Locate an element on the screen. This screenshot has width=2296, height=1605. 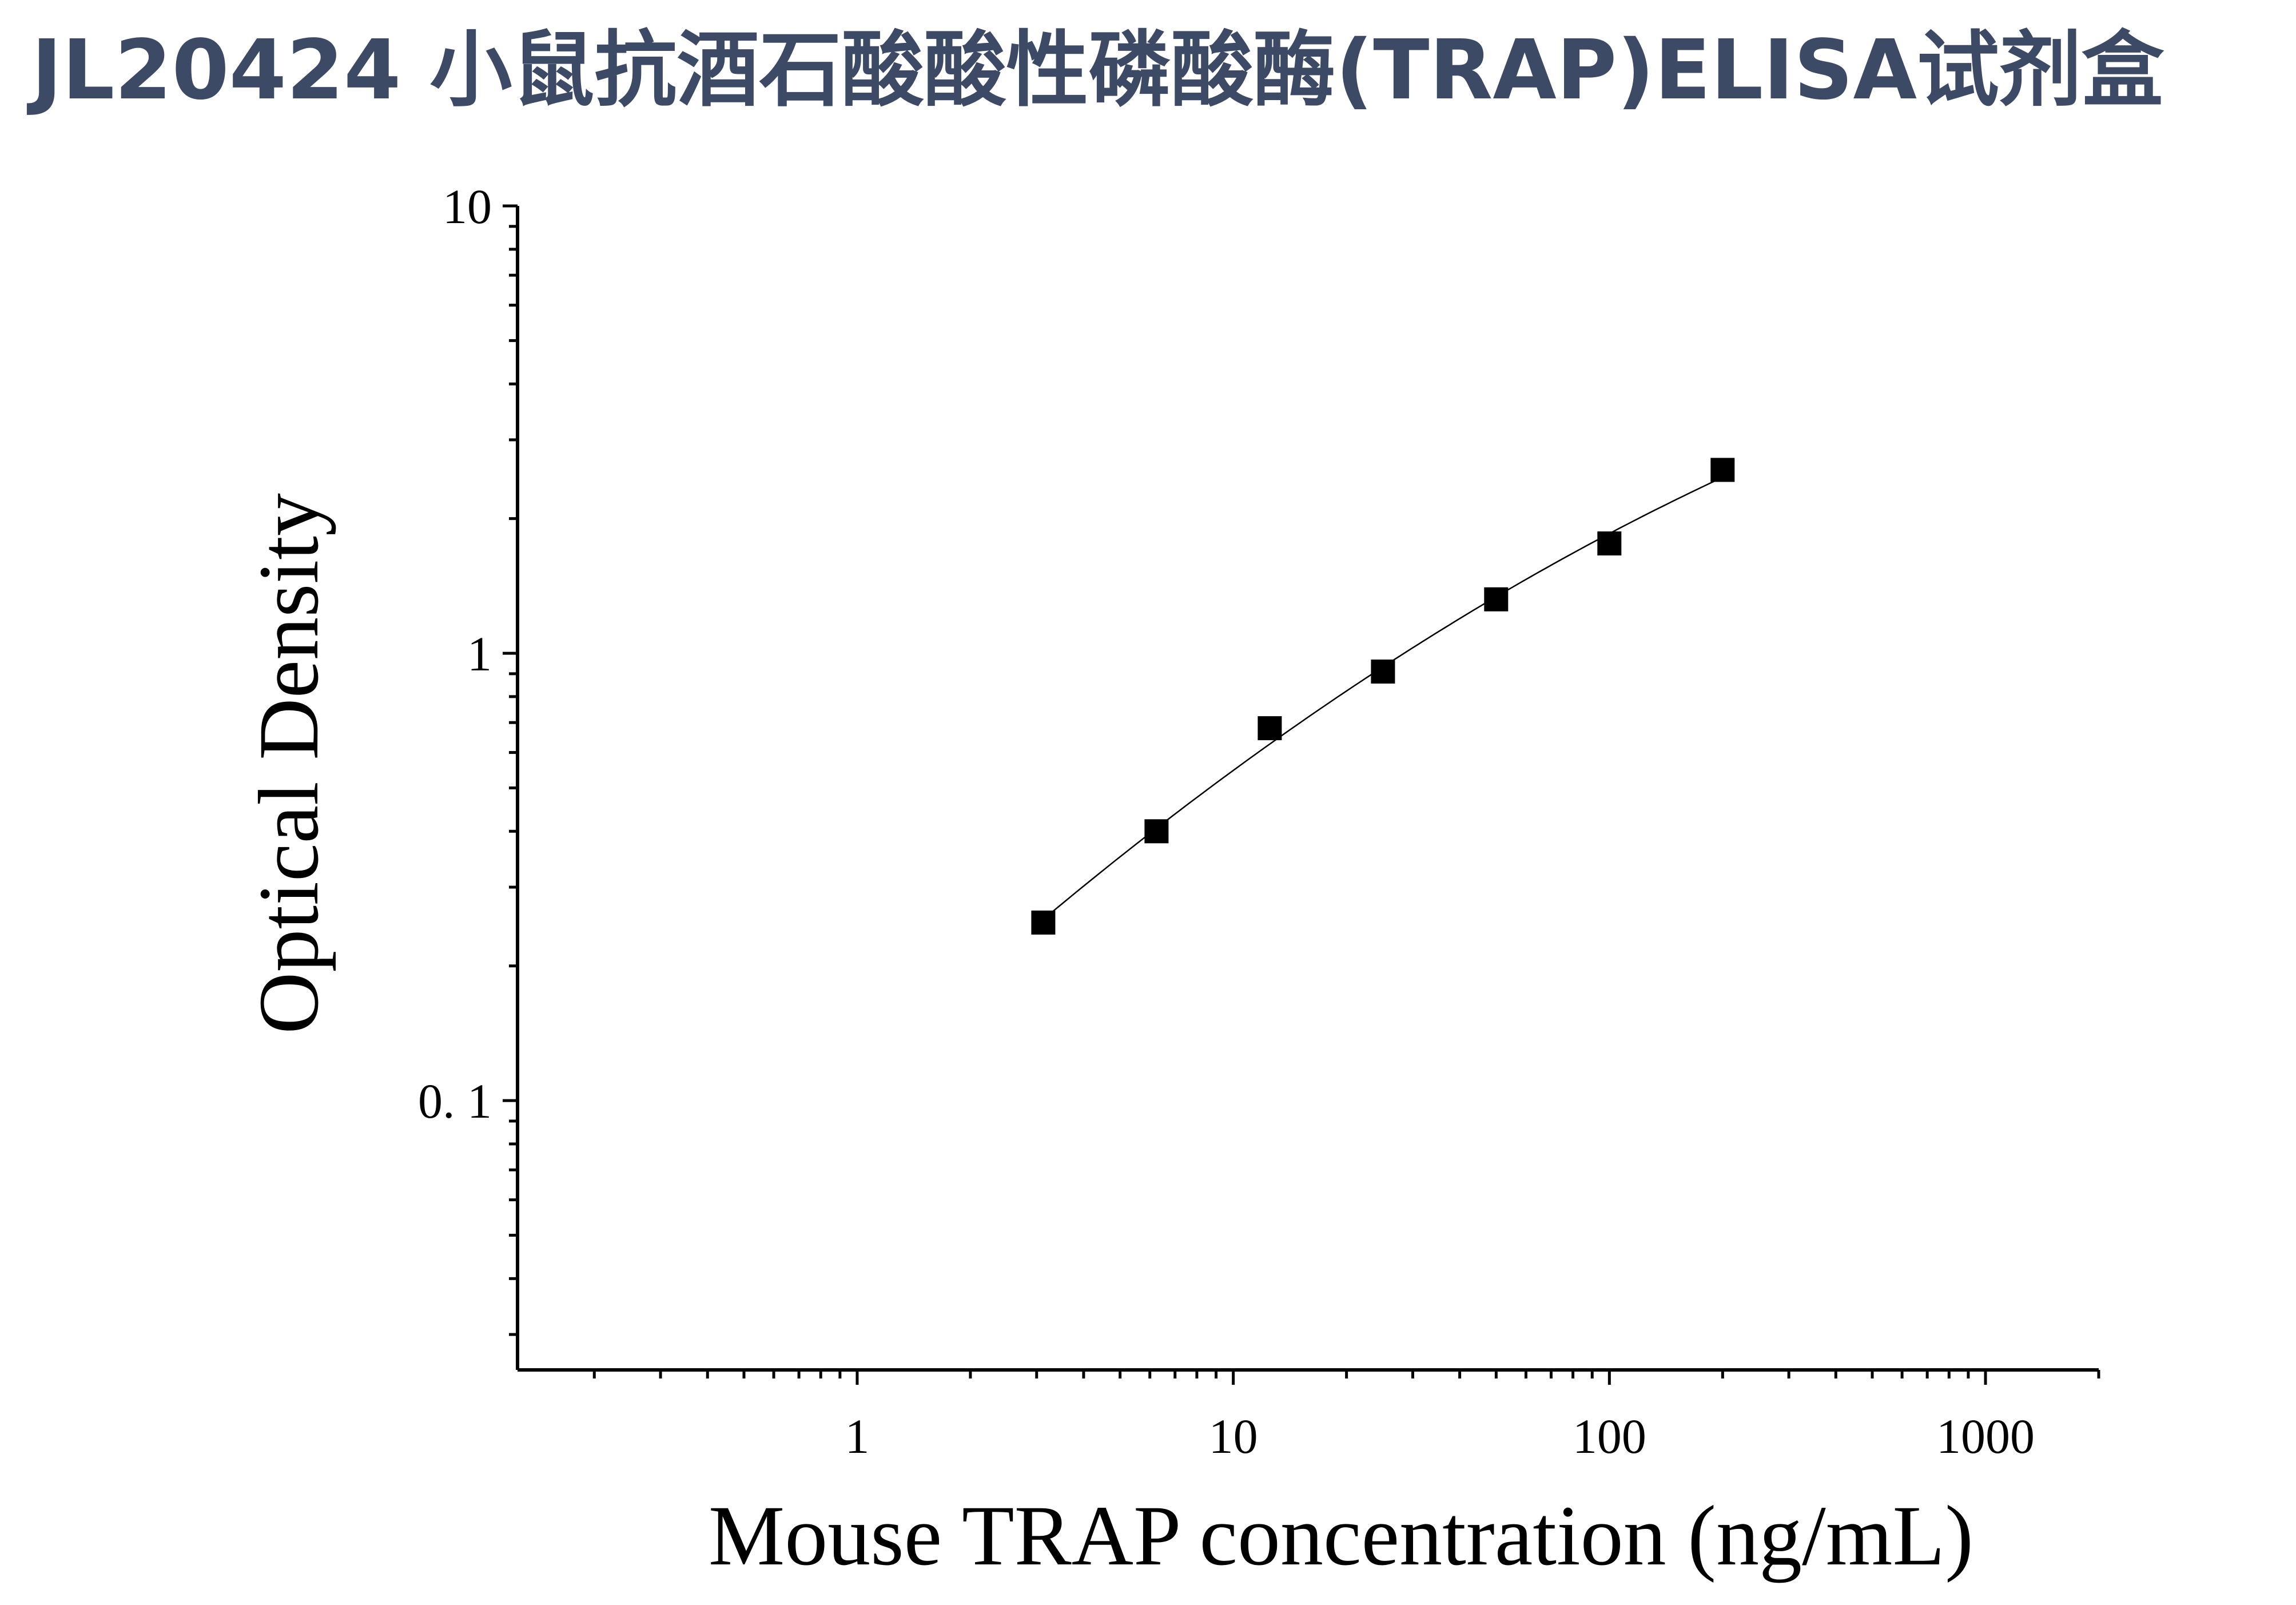
x-tick-label: 10 is located at coordinates (1233, 1436).